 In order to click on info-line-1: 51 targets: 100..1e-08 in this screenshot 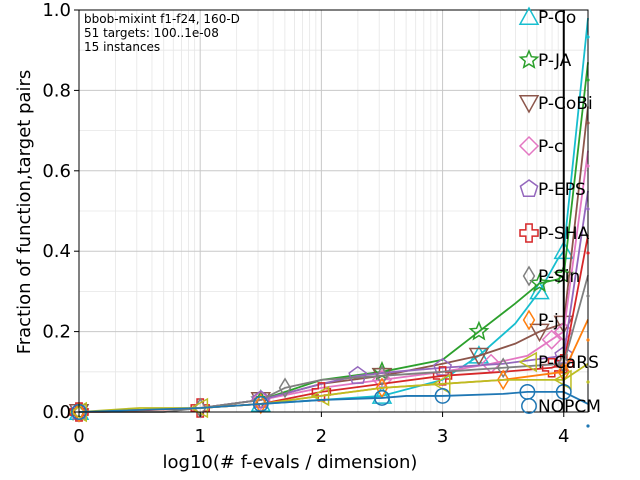, I will do `click(151, 33)`.